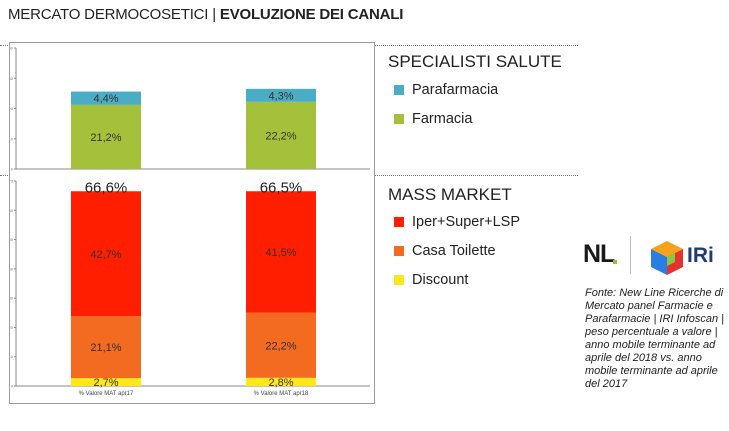 Image resolution: width=729 pixels, height=431 pixels. Describe the element at coordinates (12, 327) in the screenshot. I see `y-tick-label-mass: 20` at that location.